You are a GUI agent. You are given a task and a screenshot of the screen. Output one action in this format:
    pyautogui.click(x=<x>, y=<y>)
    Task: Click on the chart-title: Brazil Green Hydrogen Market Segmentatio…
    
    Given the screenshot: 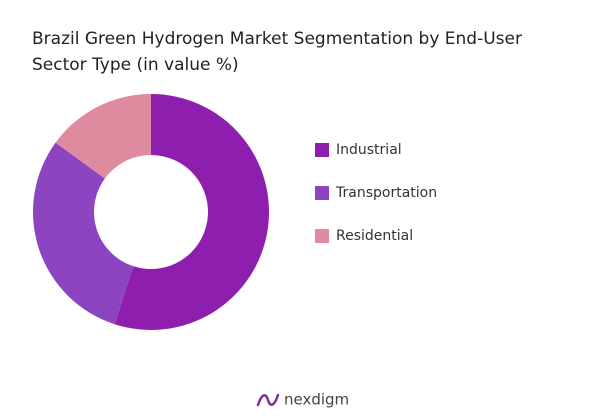 What is the action you would take?
    pyautogui.click(x=277, y=52)
    